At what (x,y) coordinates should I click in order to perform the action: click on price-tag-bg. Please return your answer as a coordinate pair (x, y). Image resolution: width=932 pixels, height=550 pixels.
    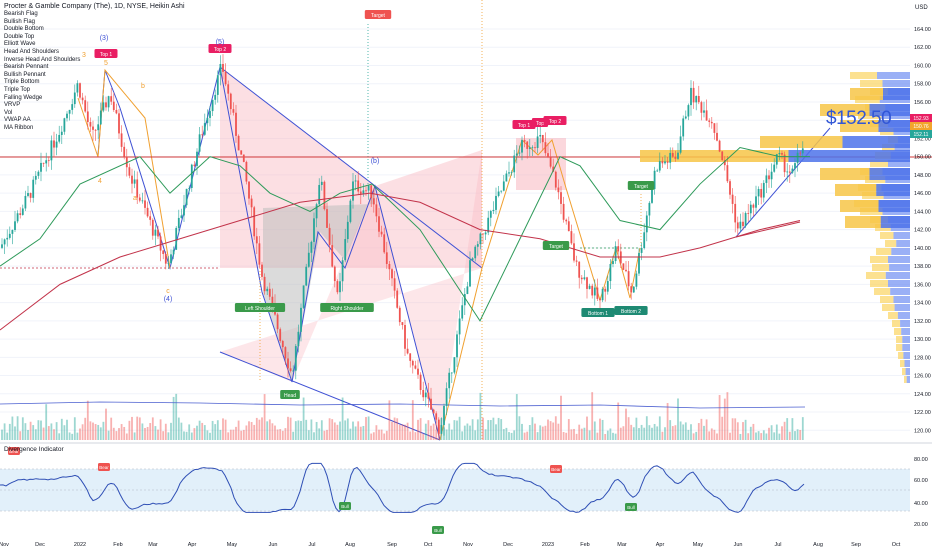
    Looking at the image, I should click on (921, 126).